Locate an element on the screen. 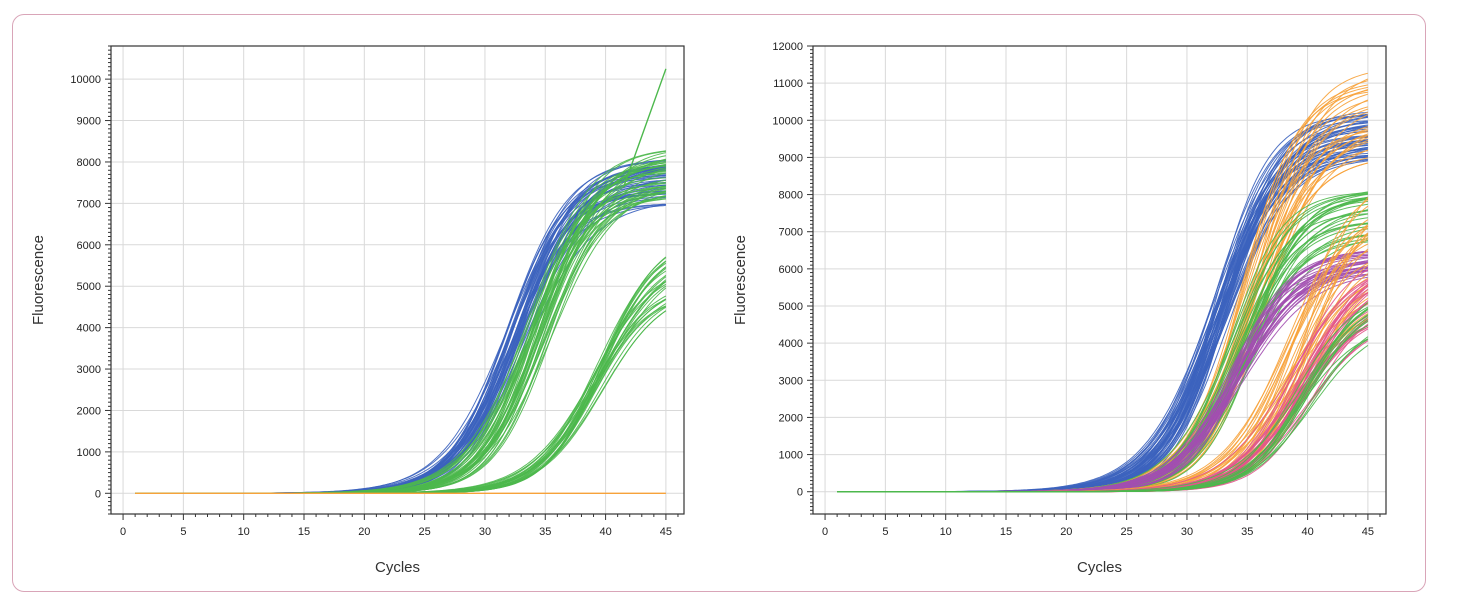 The width and height of the screenshot is (1458, 606). y-tick-label: 12000 is located at coordinates (787, 47).